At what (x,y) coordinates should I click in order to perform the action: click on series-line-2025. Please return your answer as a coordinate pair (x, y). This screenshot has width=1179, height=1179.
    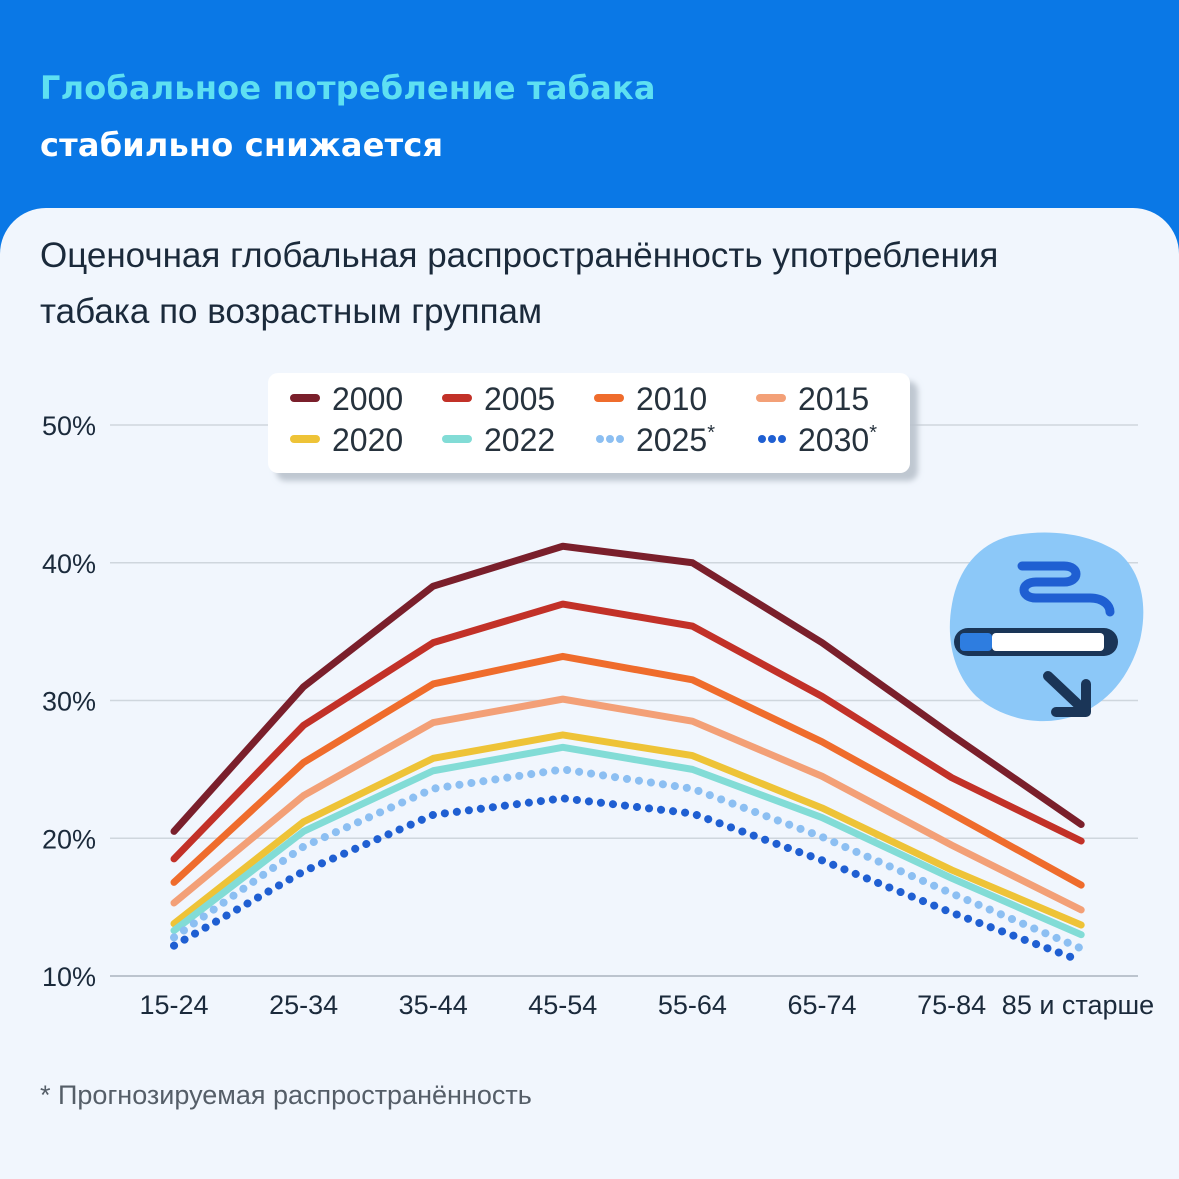
    Looking at the image, I should click on (628, 859).